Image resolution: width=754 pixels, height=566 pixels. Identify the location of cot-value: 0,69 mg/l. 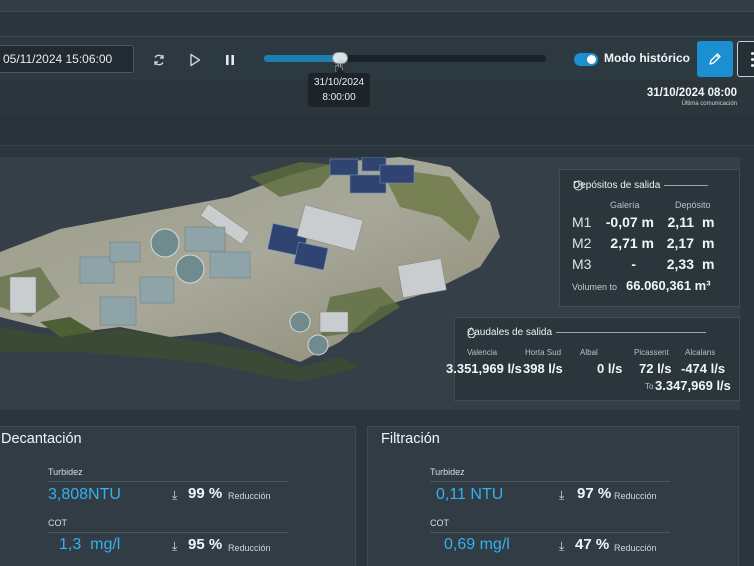
(477, 544).